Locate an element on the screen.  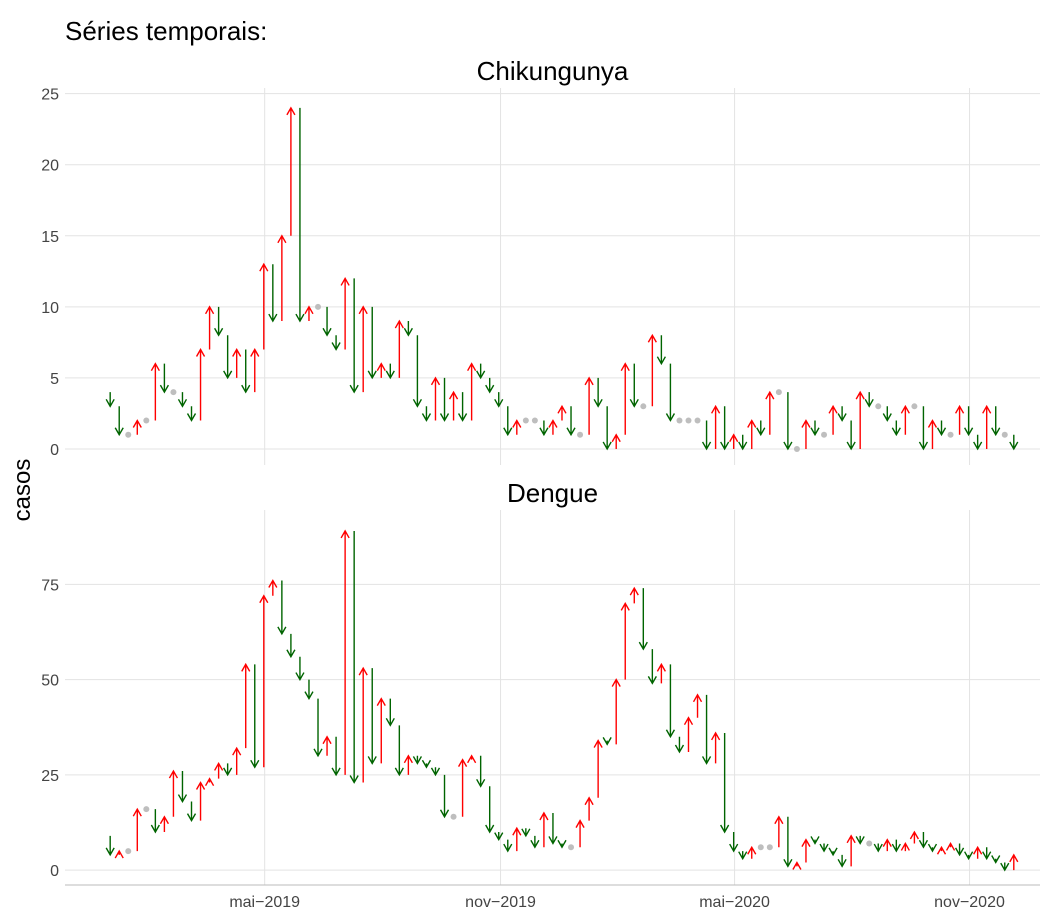
y-tick-label: 5 is located at coordinates (54, 379).